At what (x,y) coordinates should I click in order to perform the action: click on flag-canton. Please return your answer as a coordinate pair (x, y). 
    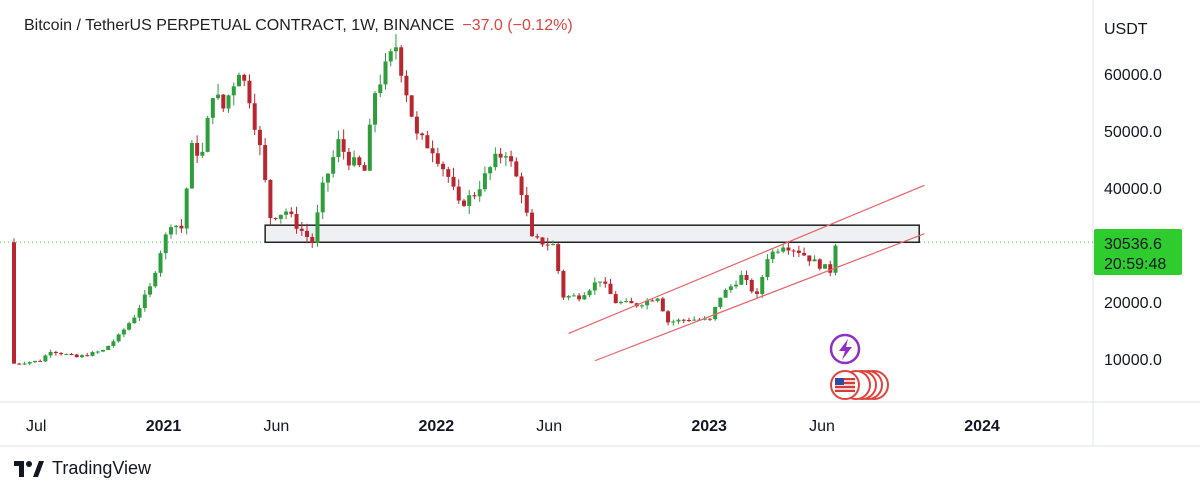
    Looking at the image, I should click on (839, 381).